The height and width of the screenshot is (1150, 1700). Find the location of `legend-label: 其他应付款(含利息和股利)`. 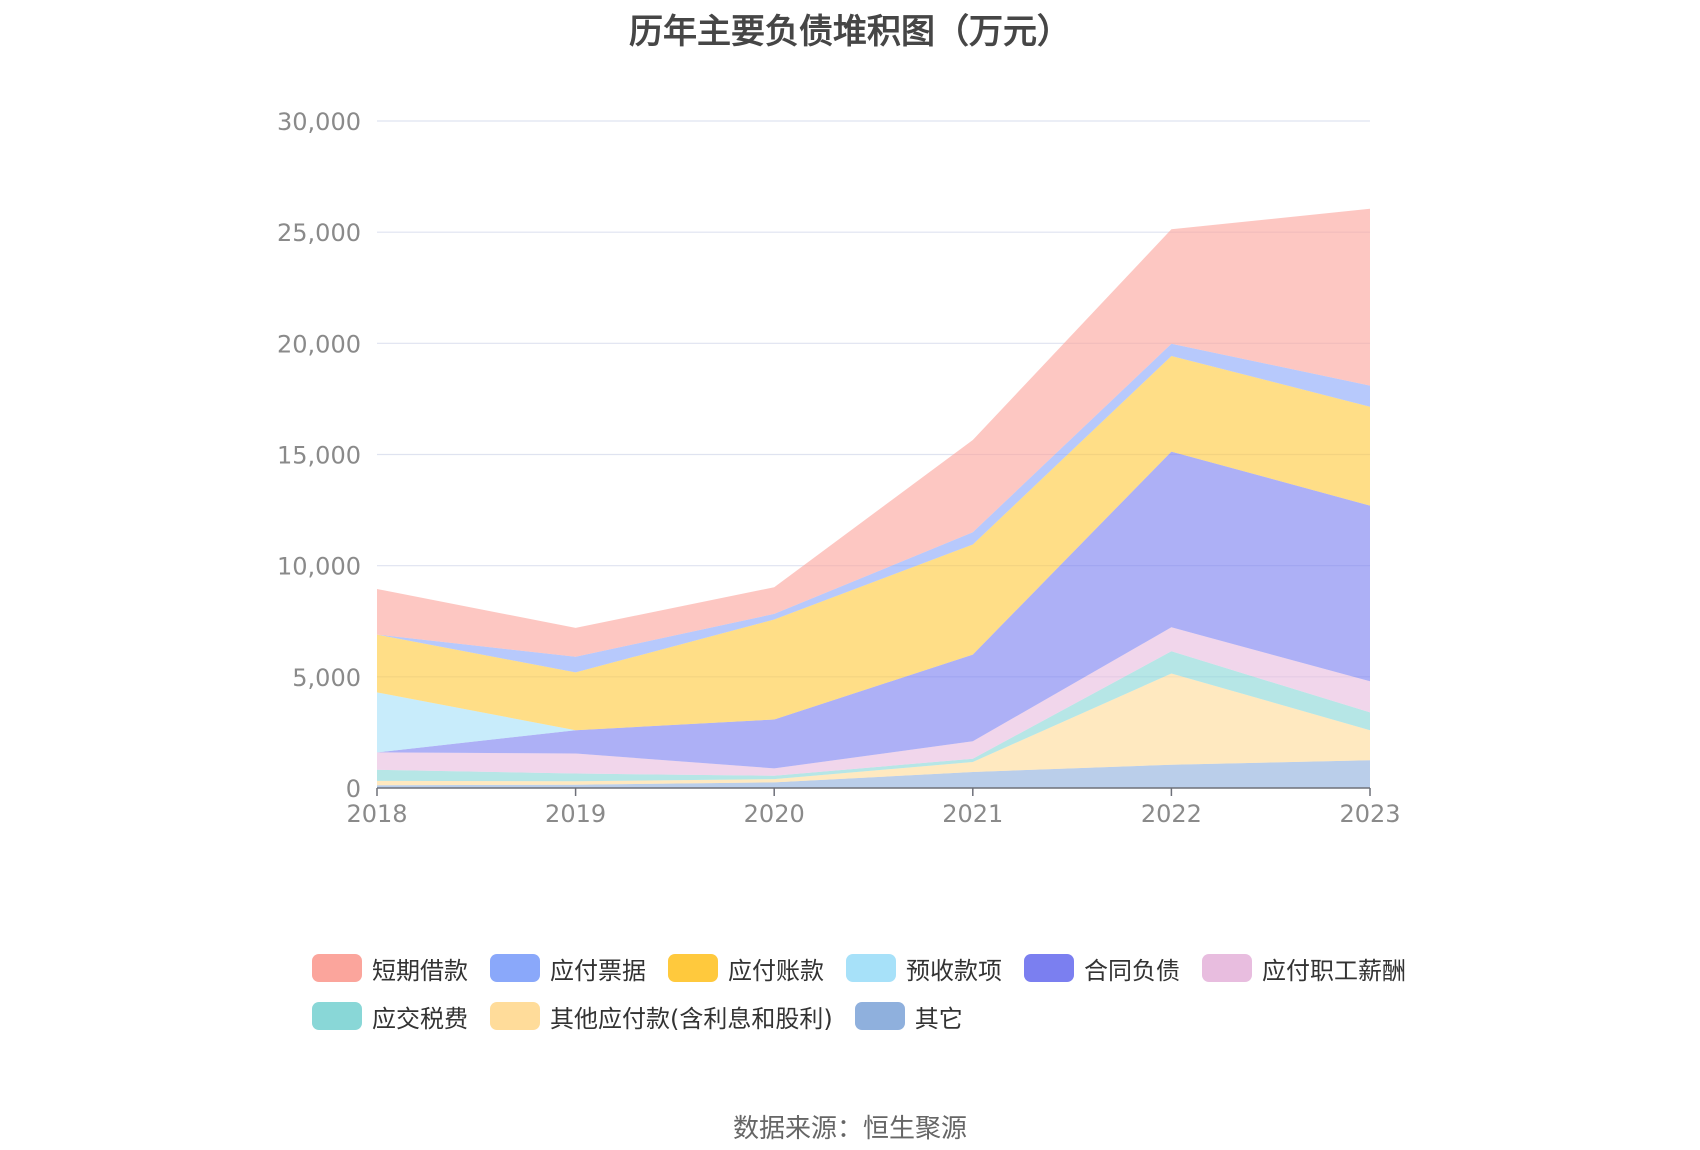

legend-label: 其他应付款(含利息和股利) is located at coordinates (691, 1018).